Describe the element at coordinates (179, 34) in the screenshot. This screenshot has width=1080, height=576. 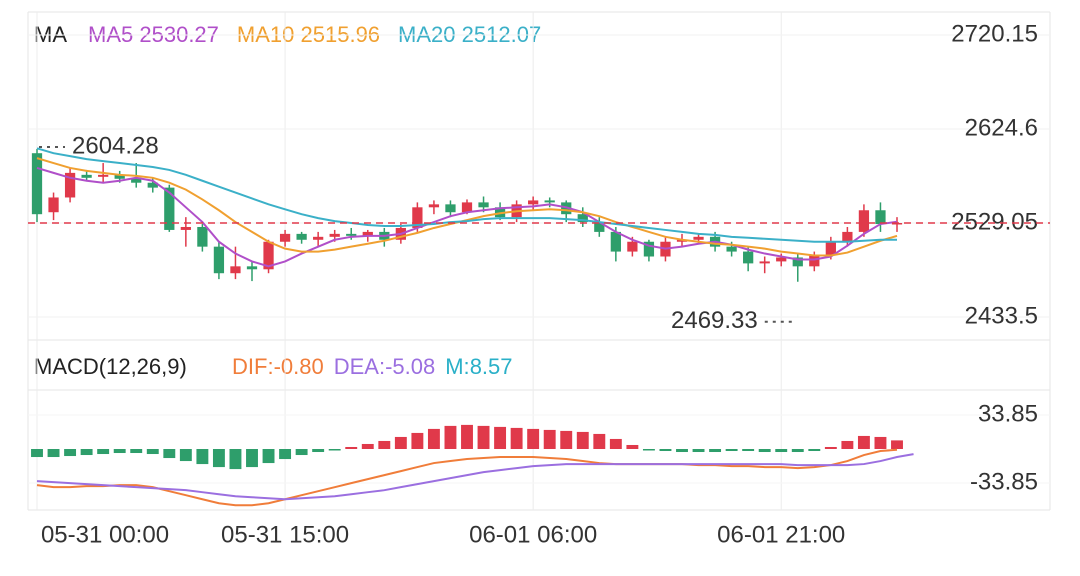
I see `legend-value: 2530.27` at that location.